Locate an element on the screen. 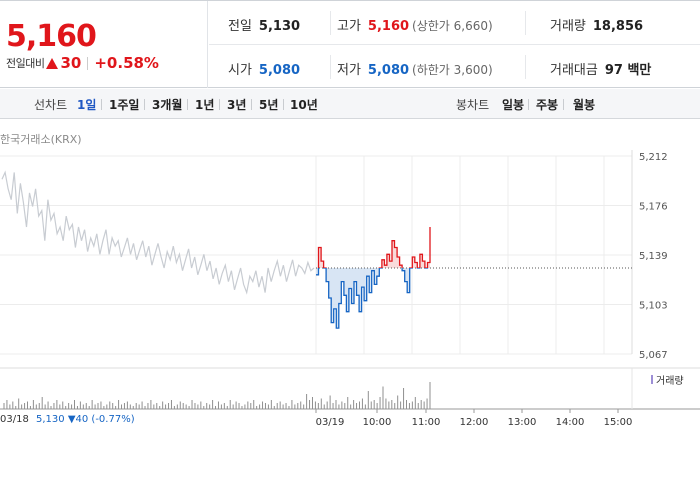 The height and width of the screenshot is (490, 700). period-1-week: 1주일 is located at coordinates (124, 105).